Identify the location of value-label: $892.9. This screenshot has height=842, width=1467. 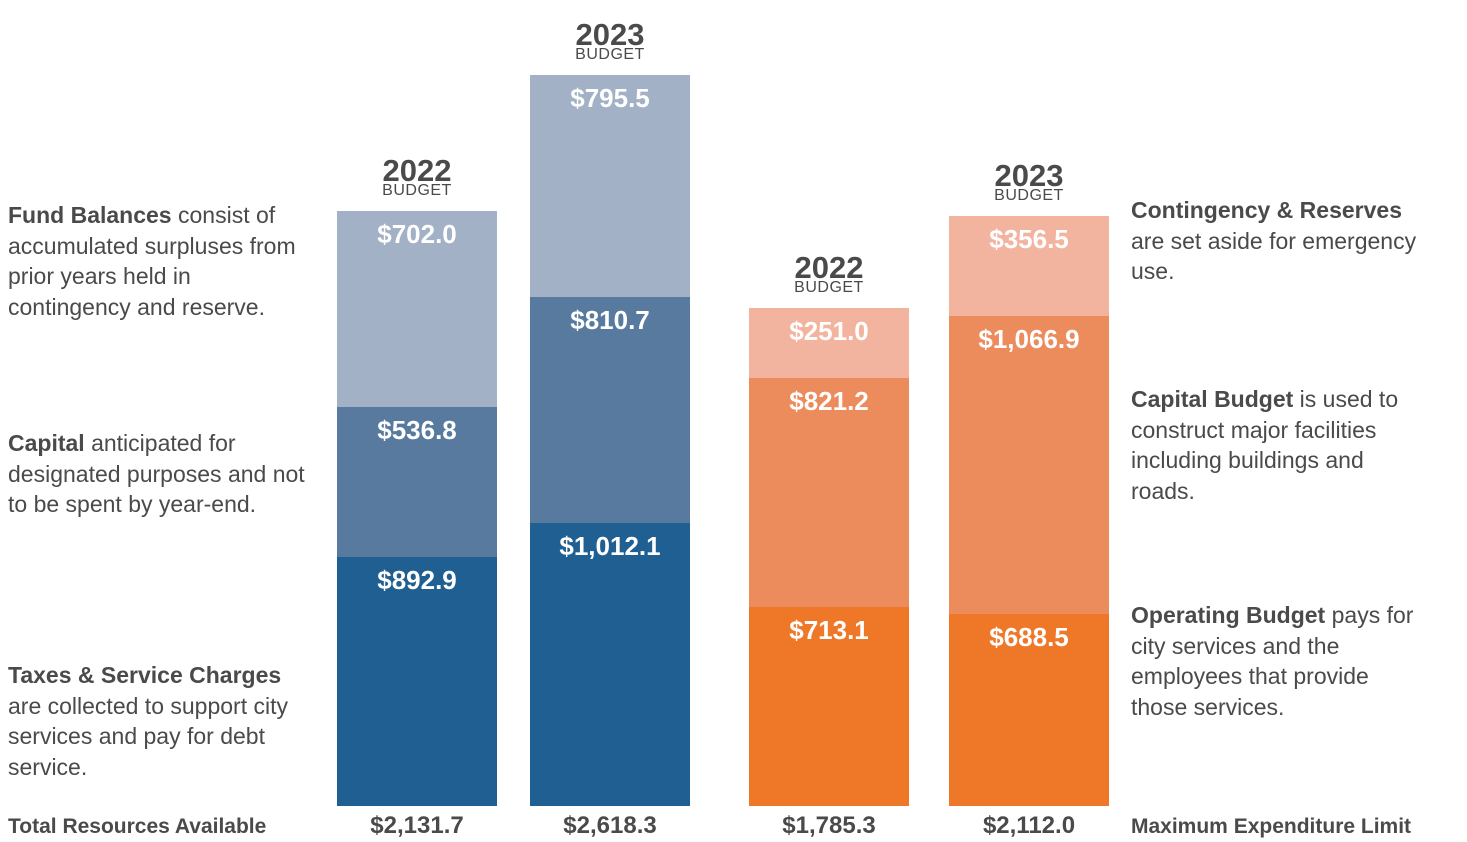
(417, 579).